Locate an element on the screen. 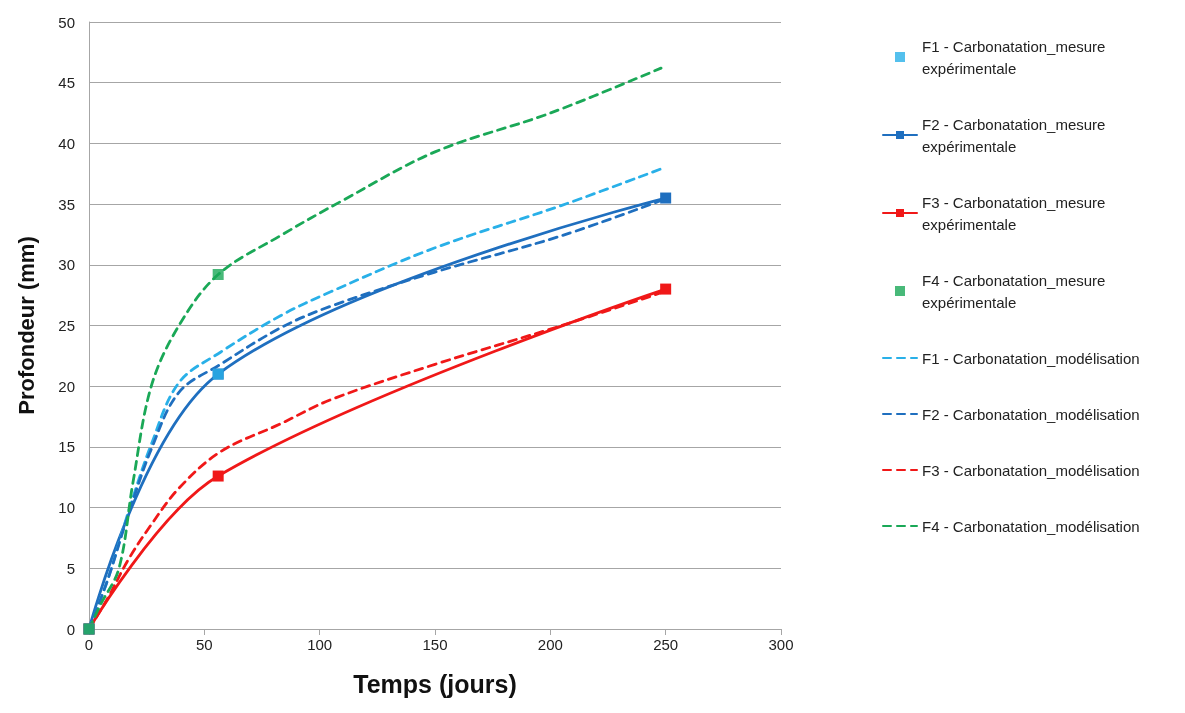 This screenshot has width=1185, height=713. y-tick-label: 25 is located at coordinates (66, 325).